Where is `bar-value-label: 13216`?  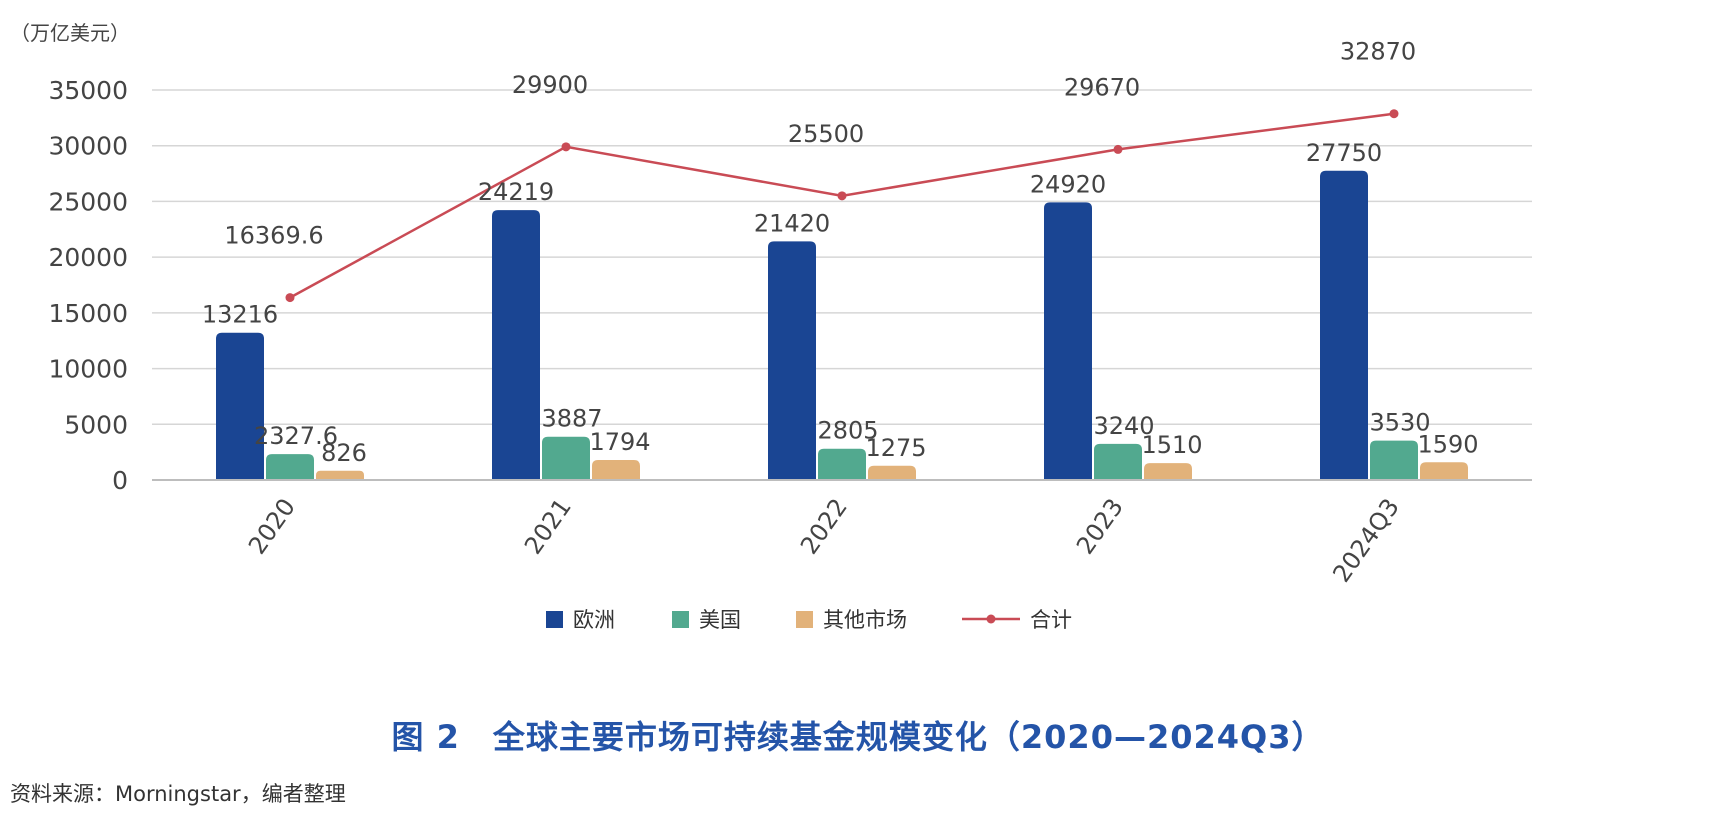 bar-value-label: 13216 is located at coordinates (240, 315).